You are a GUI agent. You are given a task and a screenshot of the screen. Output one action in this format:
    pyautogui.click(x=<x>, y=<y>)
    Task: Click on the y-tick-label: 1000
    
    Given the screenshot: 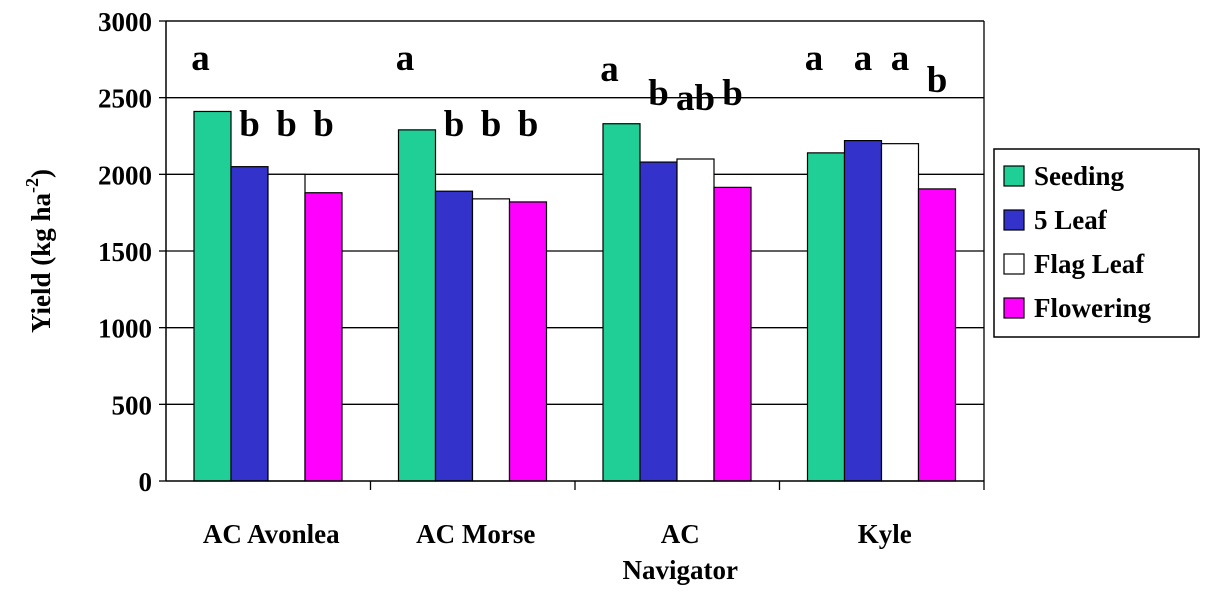 What is the action you would take?
    pyautogui.click(x=125, y=329)
    